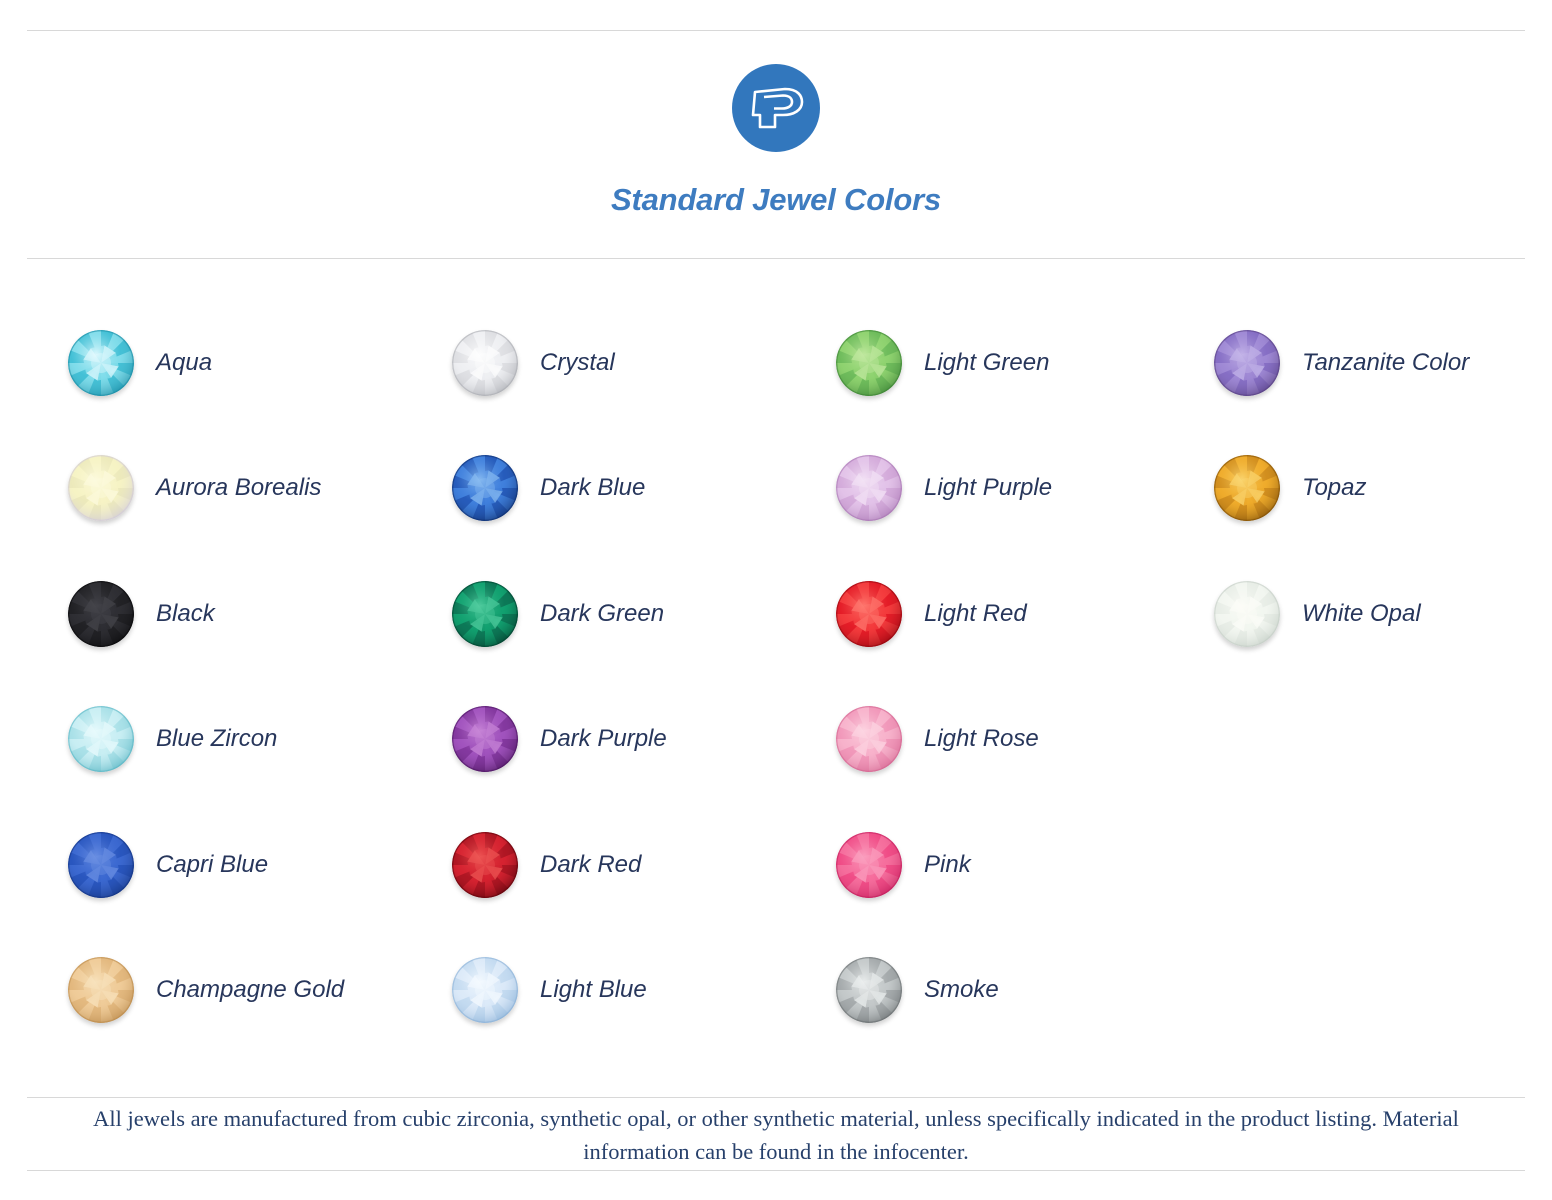 This screenshot has height=1200, width=1552. I want to click on jewel-swatch-row: Light Green, so click(1026, 363).